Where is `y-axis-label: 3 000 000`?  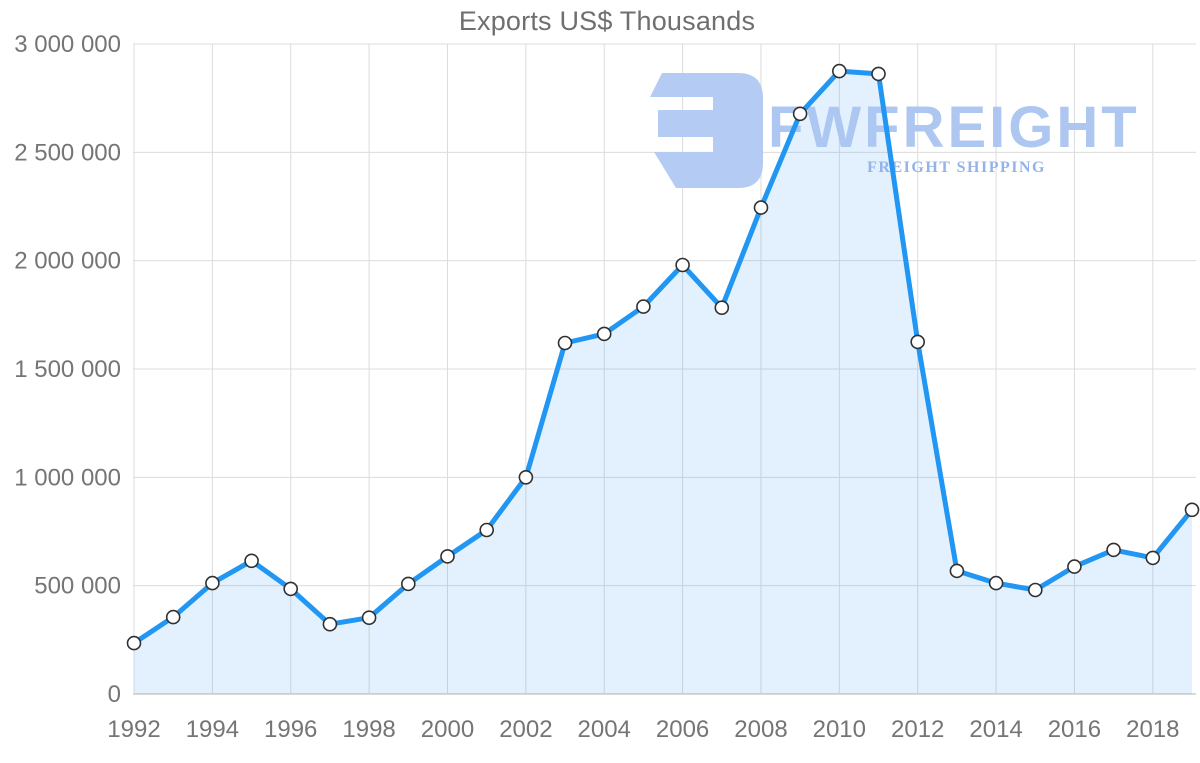 y-axis-label: 3 000 000 is located at coordinates (67, 44).